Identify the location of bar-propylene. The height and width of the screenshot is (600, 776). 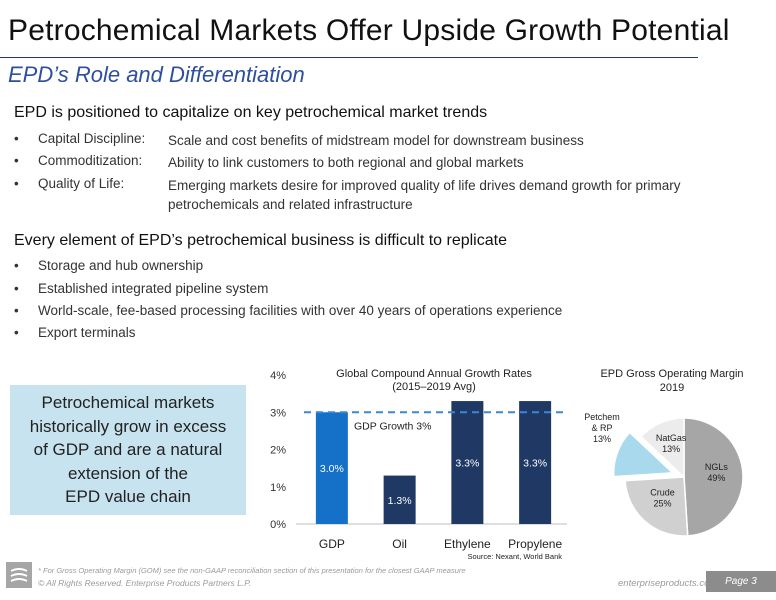
(535, 462).